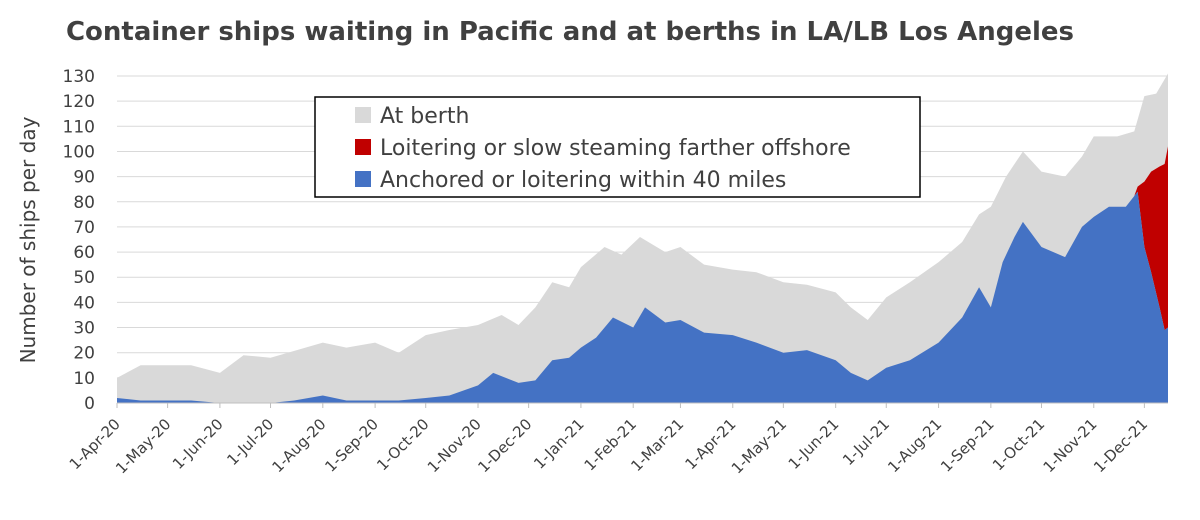 This screenshot has height=520, width=1200. I want to click on x-tick-label: 1-Oct-20, so click(402, 444).